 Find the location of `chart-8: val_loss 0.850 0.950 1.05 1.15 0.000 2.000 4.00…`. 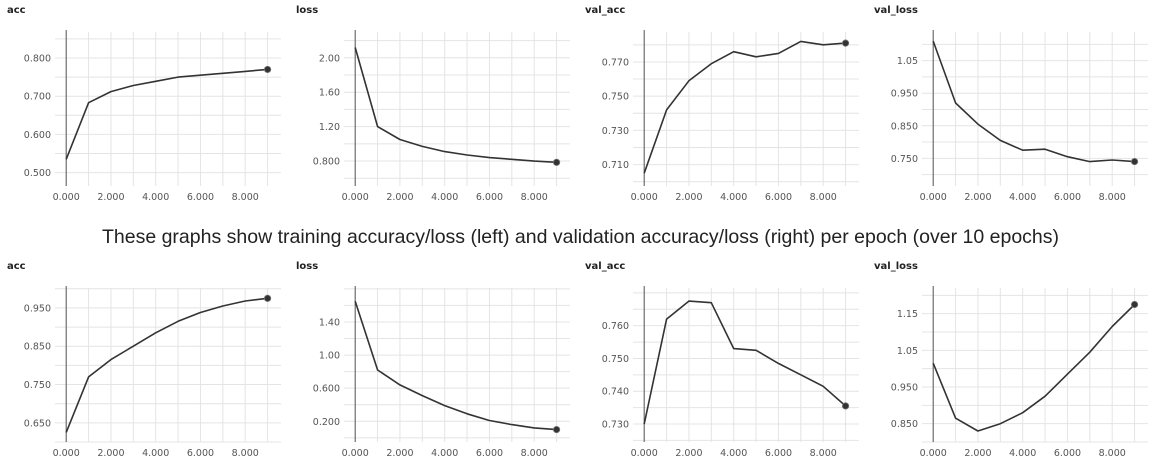

chart-8: val_loss 0.850 0.950 1.05 1.15 0.000 2.000 4.00… is located at coordinates (1011, 360).